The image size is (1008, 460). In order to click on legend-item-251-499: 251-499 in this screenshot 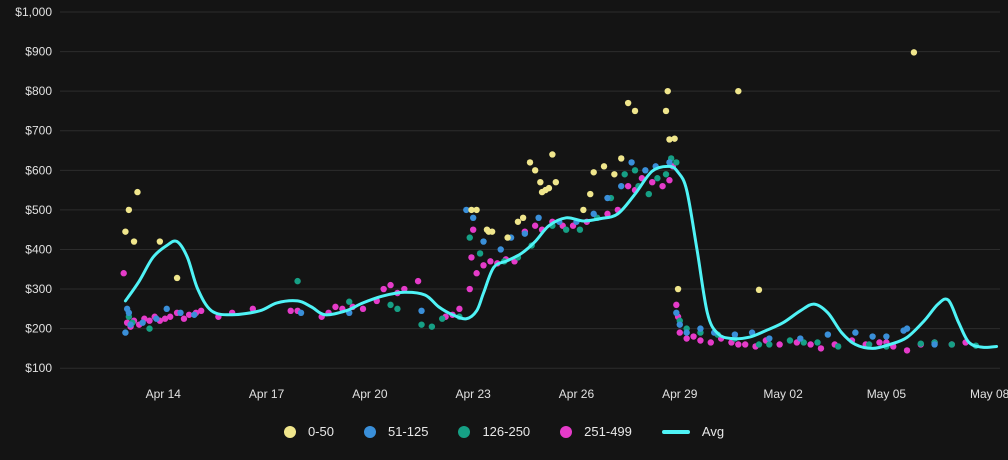, I will do `click(596, 431)`.